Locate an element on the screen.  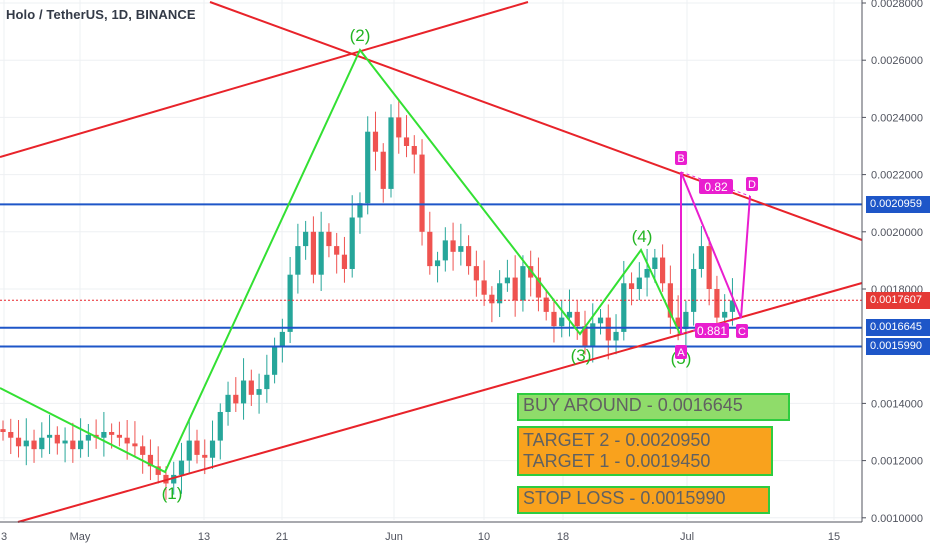
x-tick-label: 13 is located at coordinates (204, 537).